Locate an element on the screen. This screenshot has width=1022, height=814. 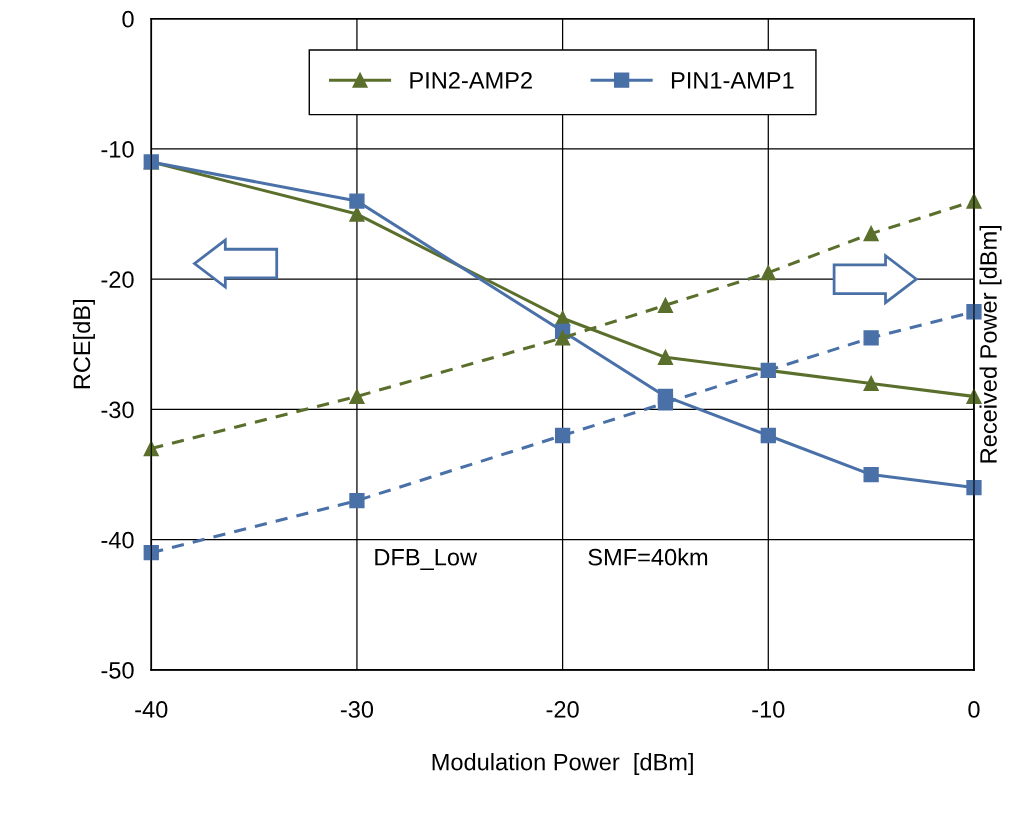
y-tick-label: -20 is located at coordinates (117, 279).